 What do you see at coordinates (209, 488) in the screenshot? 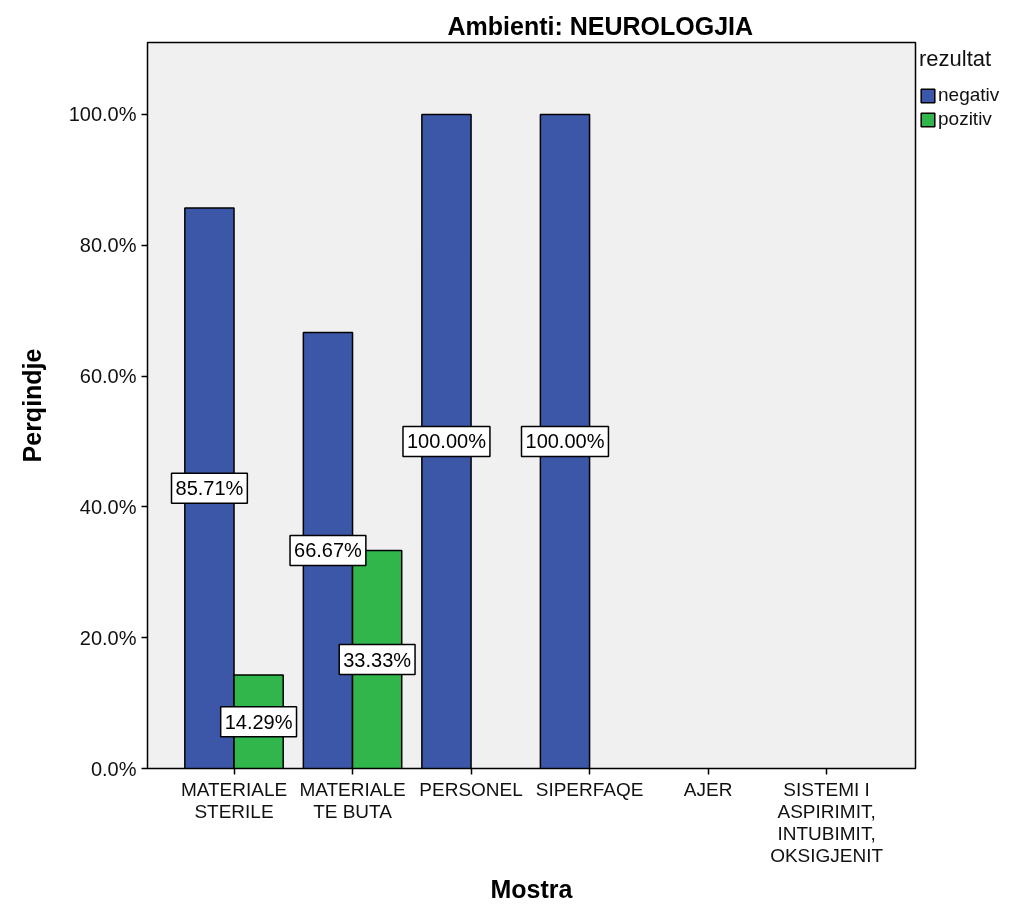
I see `data-label: 85.71%` at bounding box center [209, 488].